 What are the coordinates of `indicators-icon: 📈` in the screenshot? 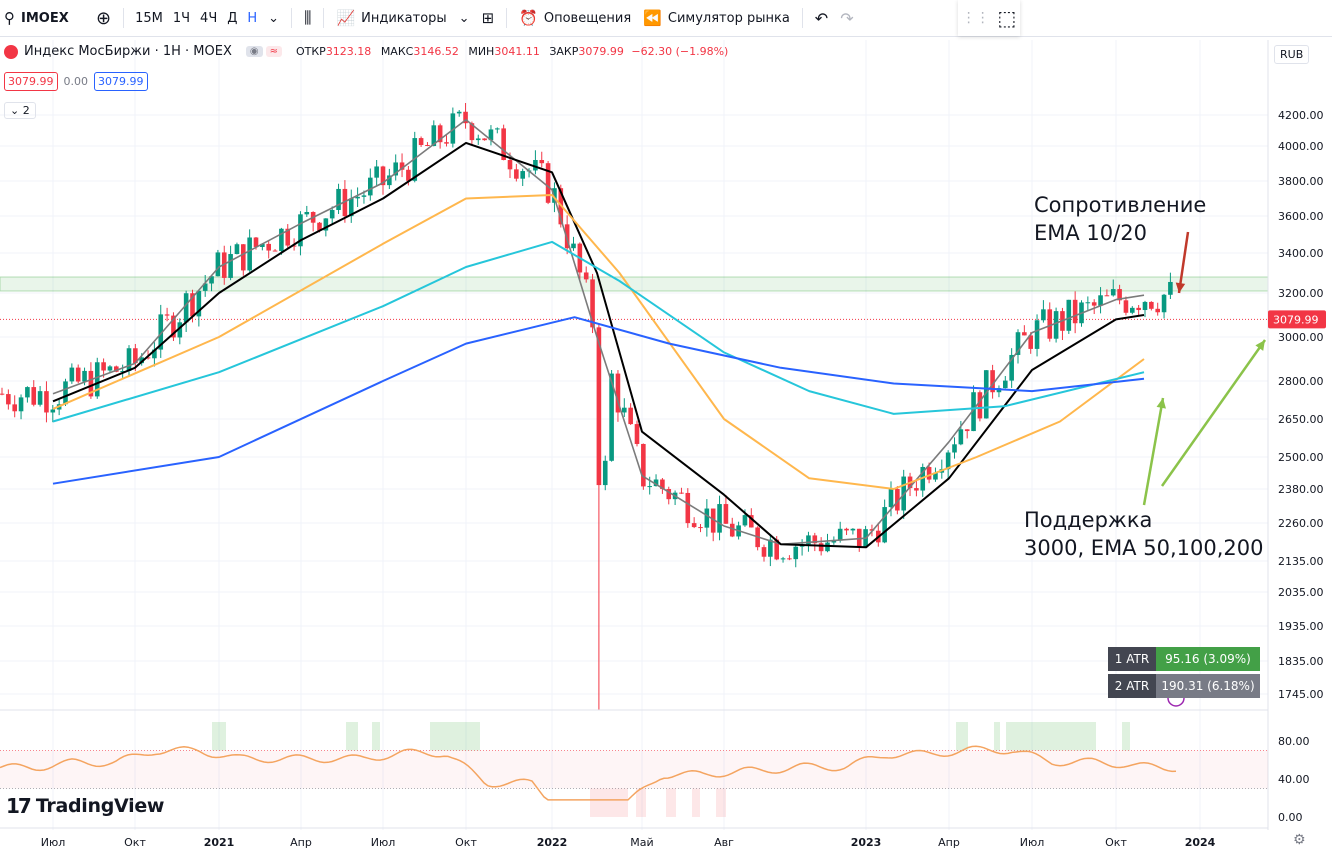 It's located at (346, 18).